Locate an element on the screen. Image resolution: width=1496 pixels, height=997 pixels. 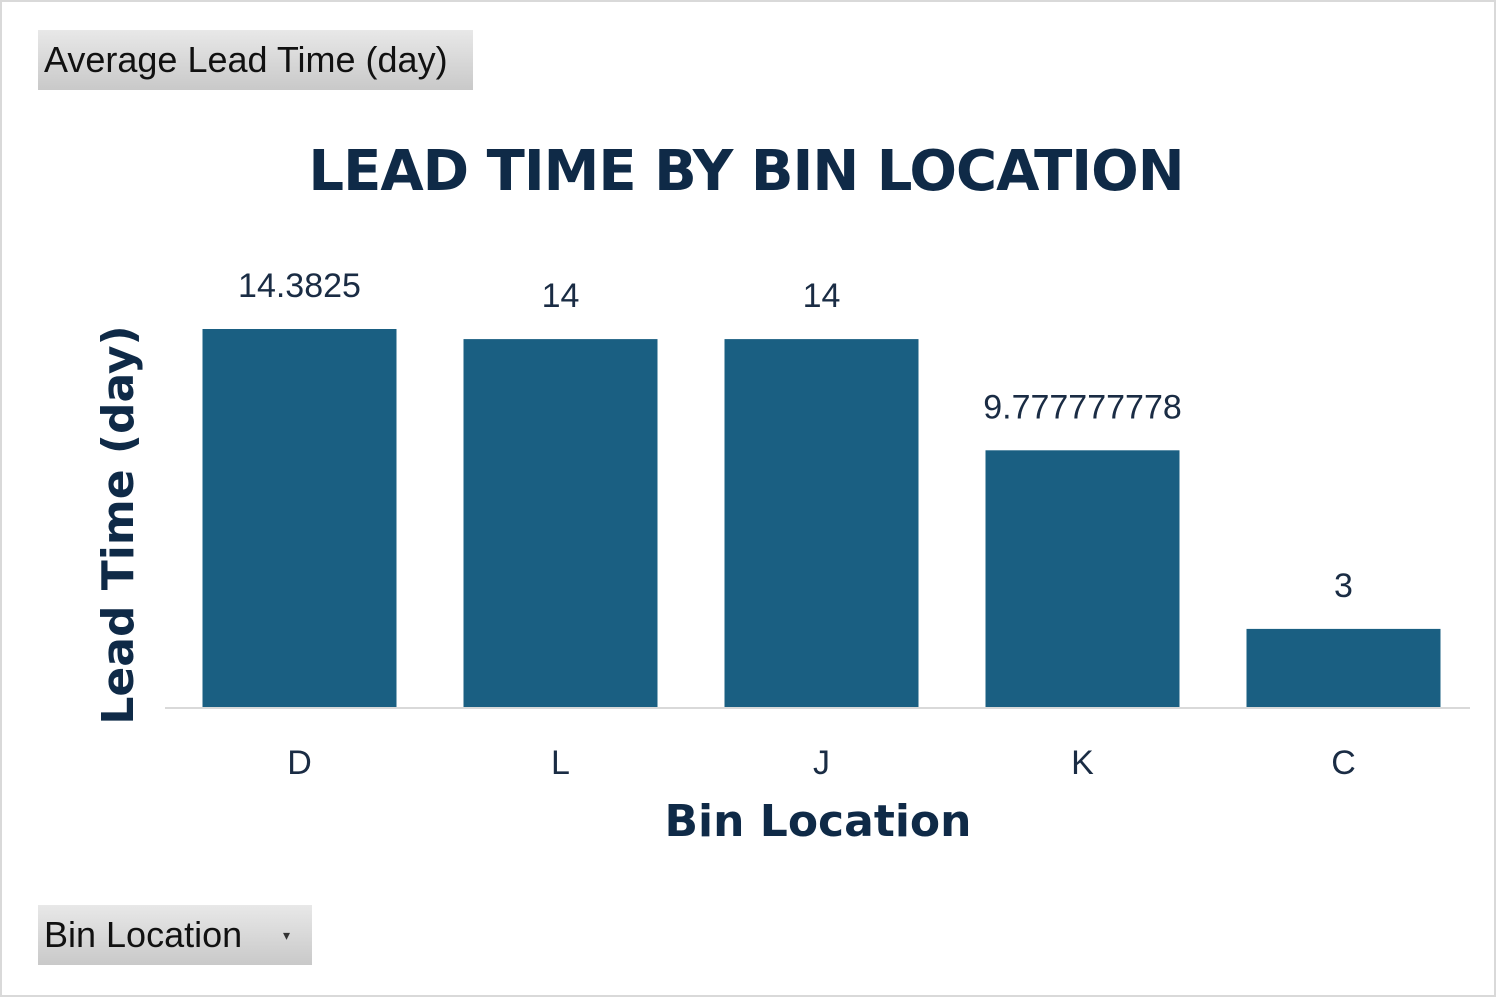
data-label-d: 14.3825 is located at coordinates (299, 286).